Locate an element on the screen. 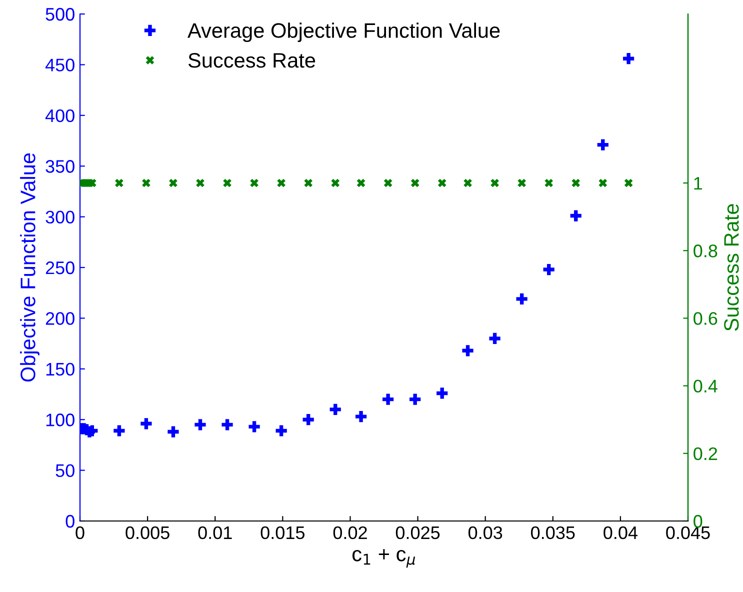  legend-label: Average Objective Function Value is located at coordinates (344, 32).